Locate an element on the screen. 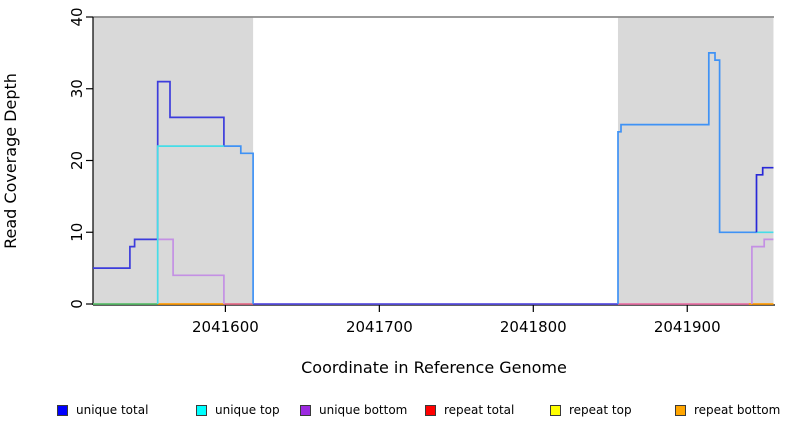  x-tick-label: 2041700 is located at coordinates (379, 327).